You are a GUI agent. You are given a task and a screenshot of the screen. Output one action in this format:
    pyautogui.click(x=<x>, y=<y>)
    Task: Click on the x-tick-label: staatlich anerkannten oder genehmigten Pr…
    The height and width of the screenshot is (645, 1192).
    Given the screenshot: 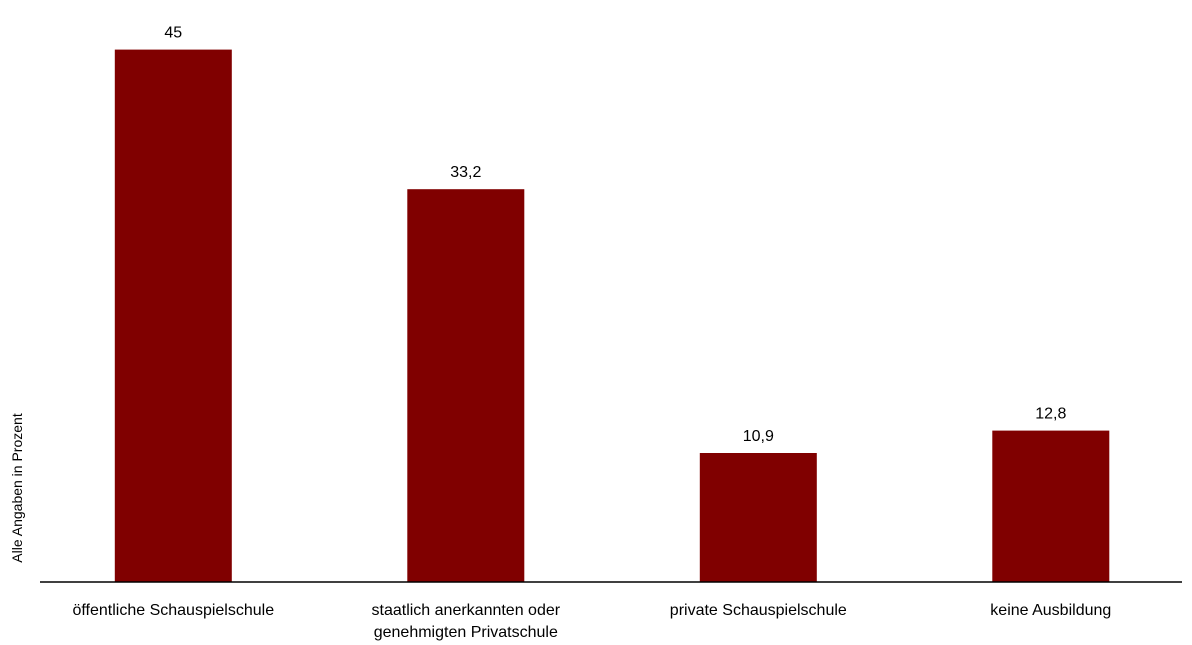 What is the action you would take?
    pyautogui.click(x=466, y=621)
    